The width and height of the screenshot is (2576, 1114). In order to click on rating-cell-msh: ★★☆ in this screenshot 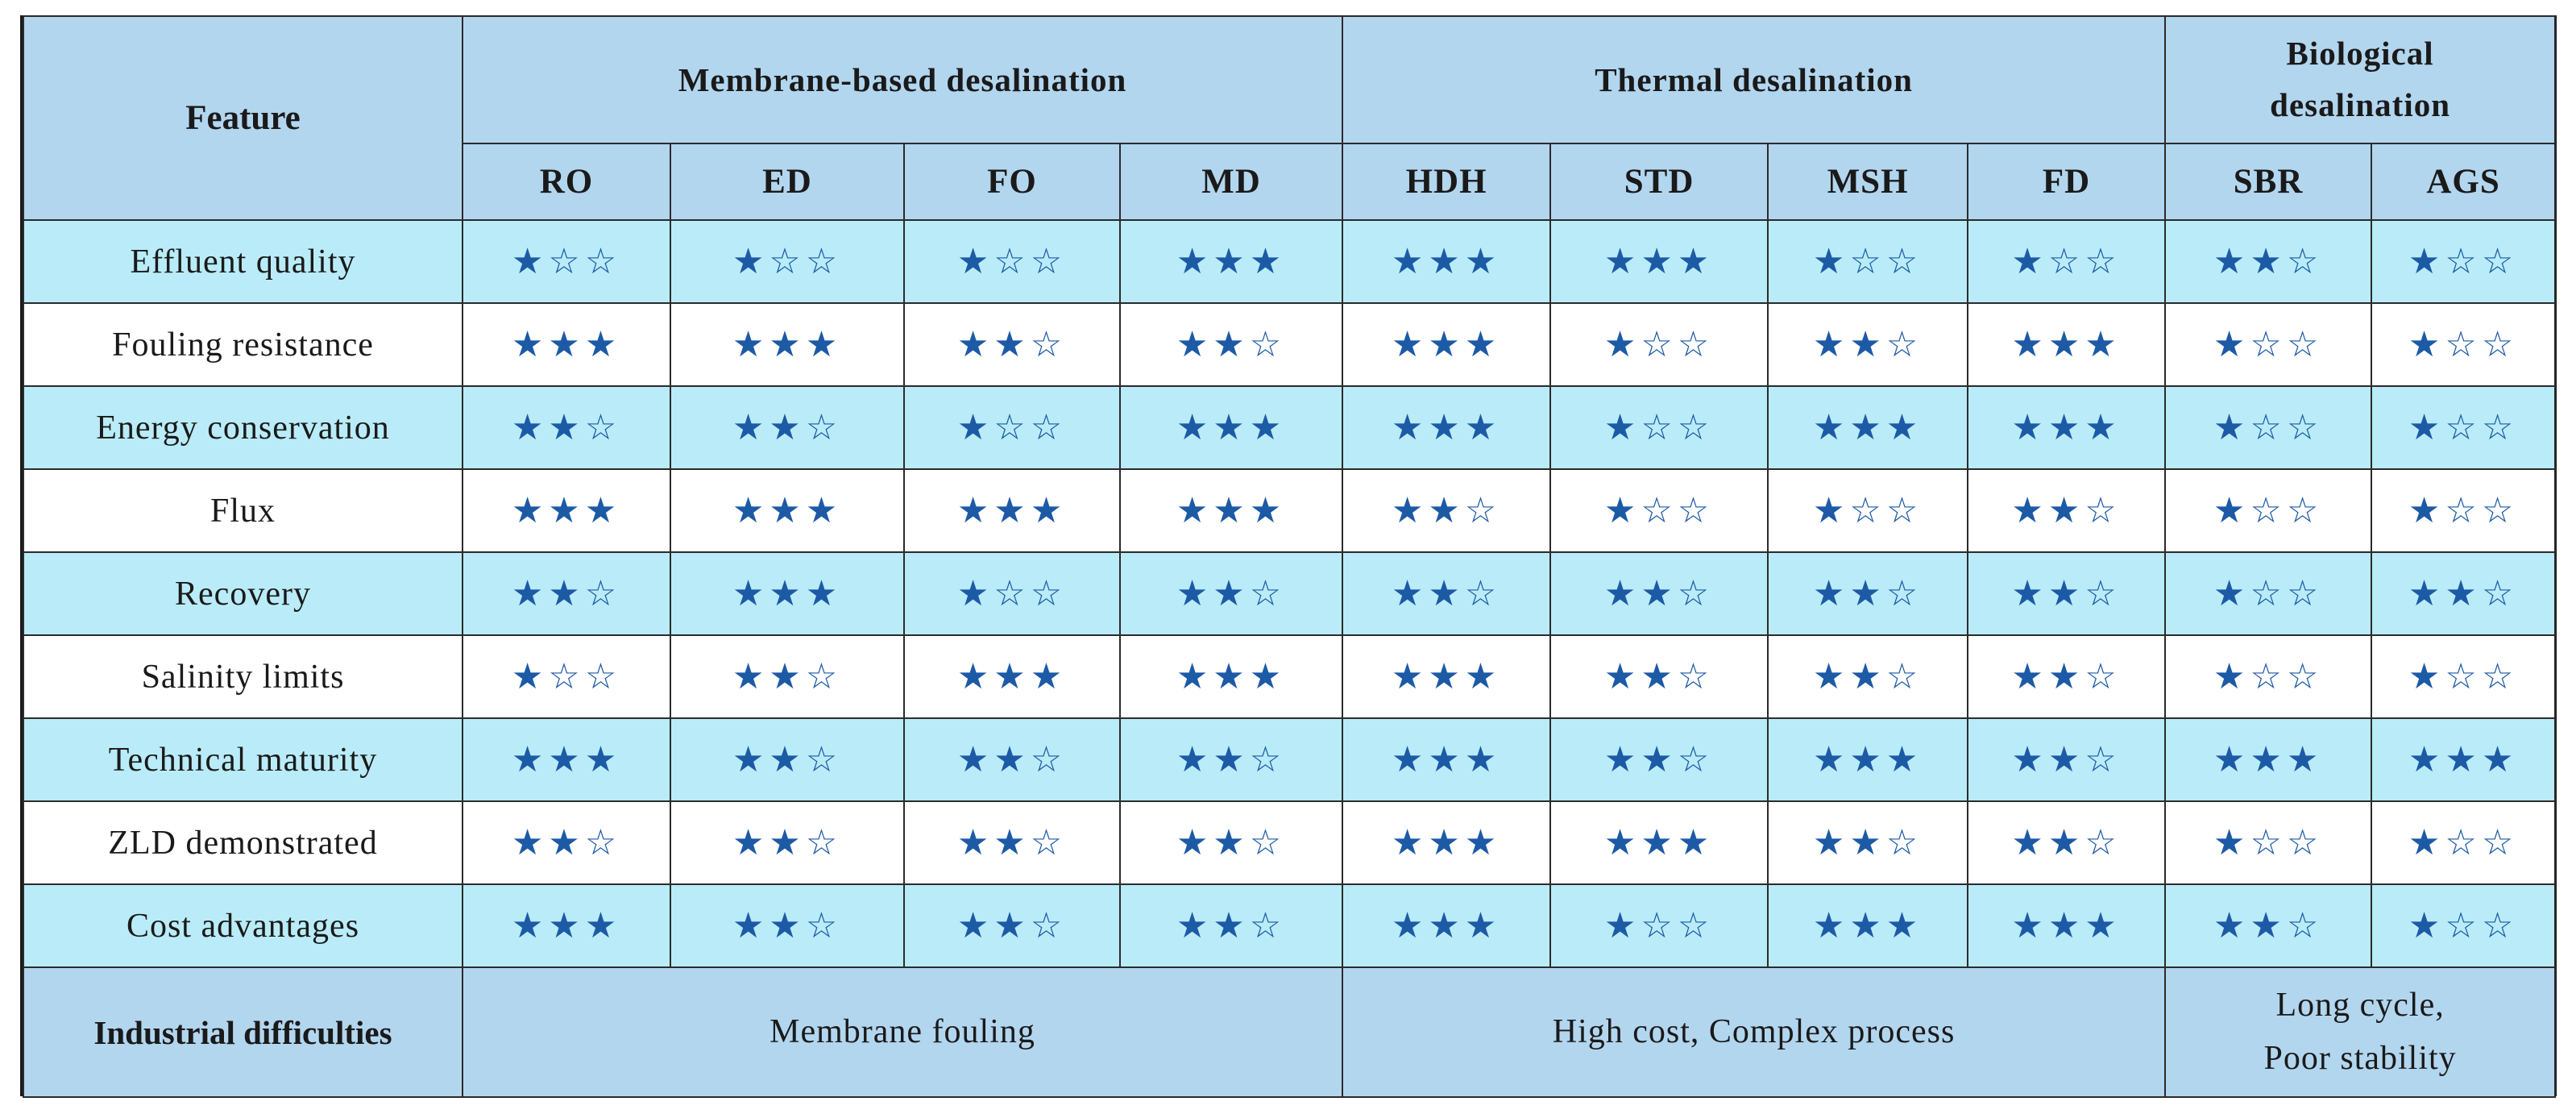, I will do `click(1868, 676)`.